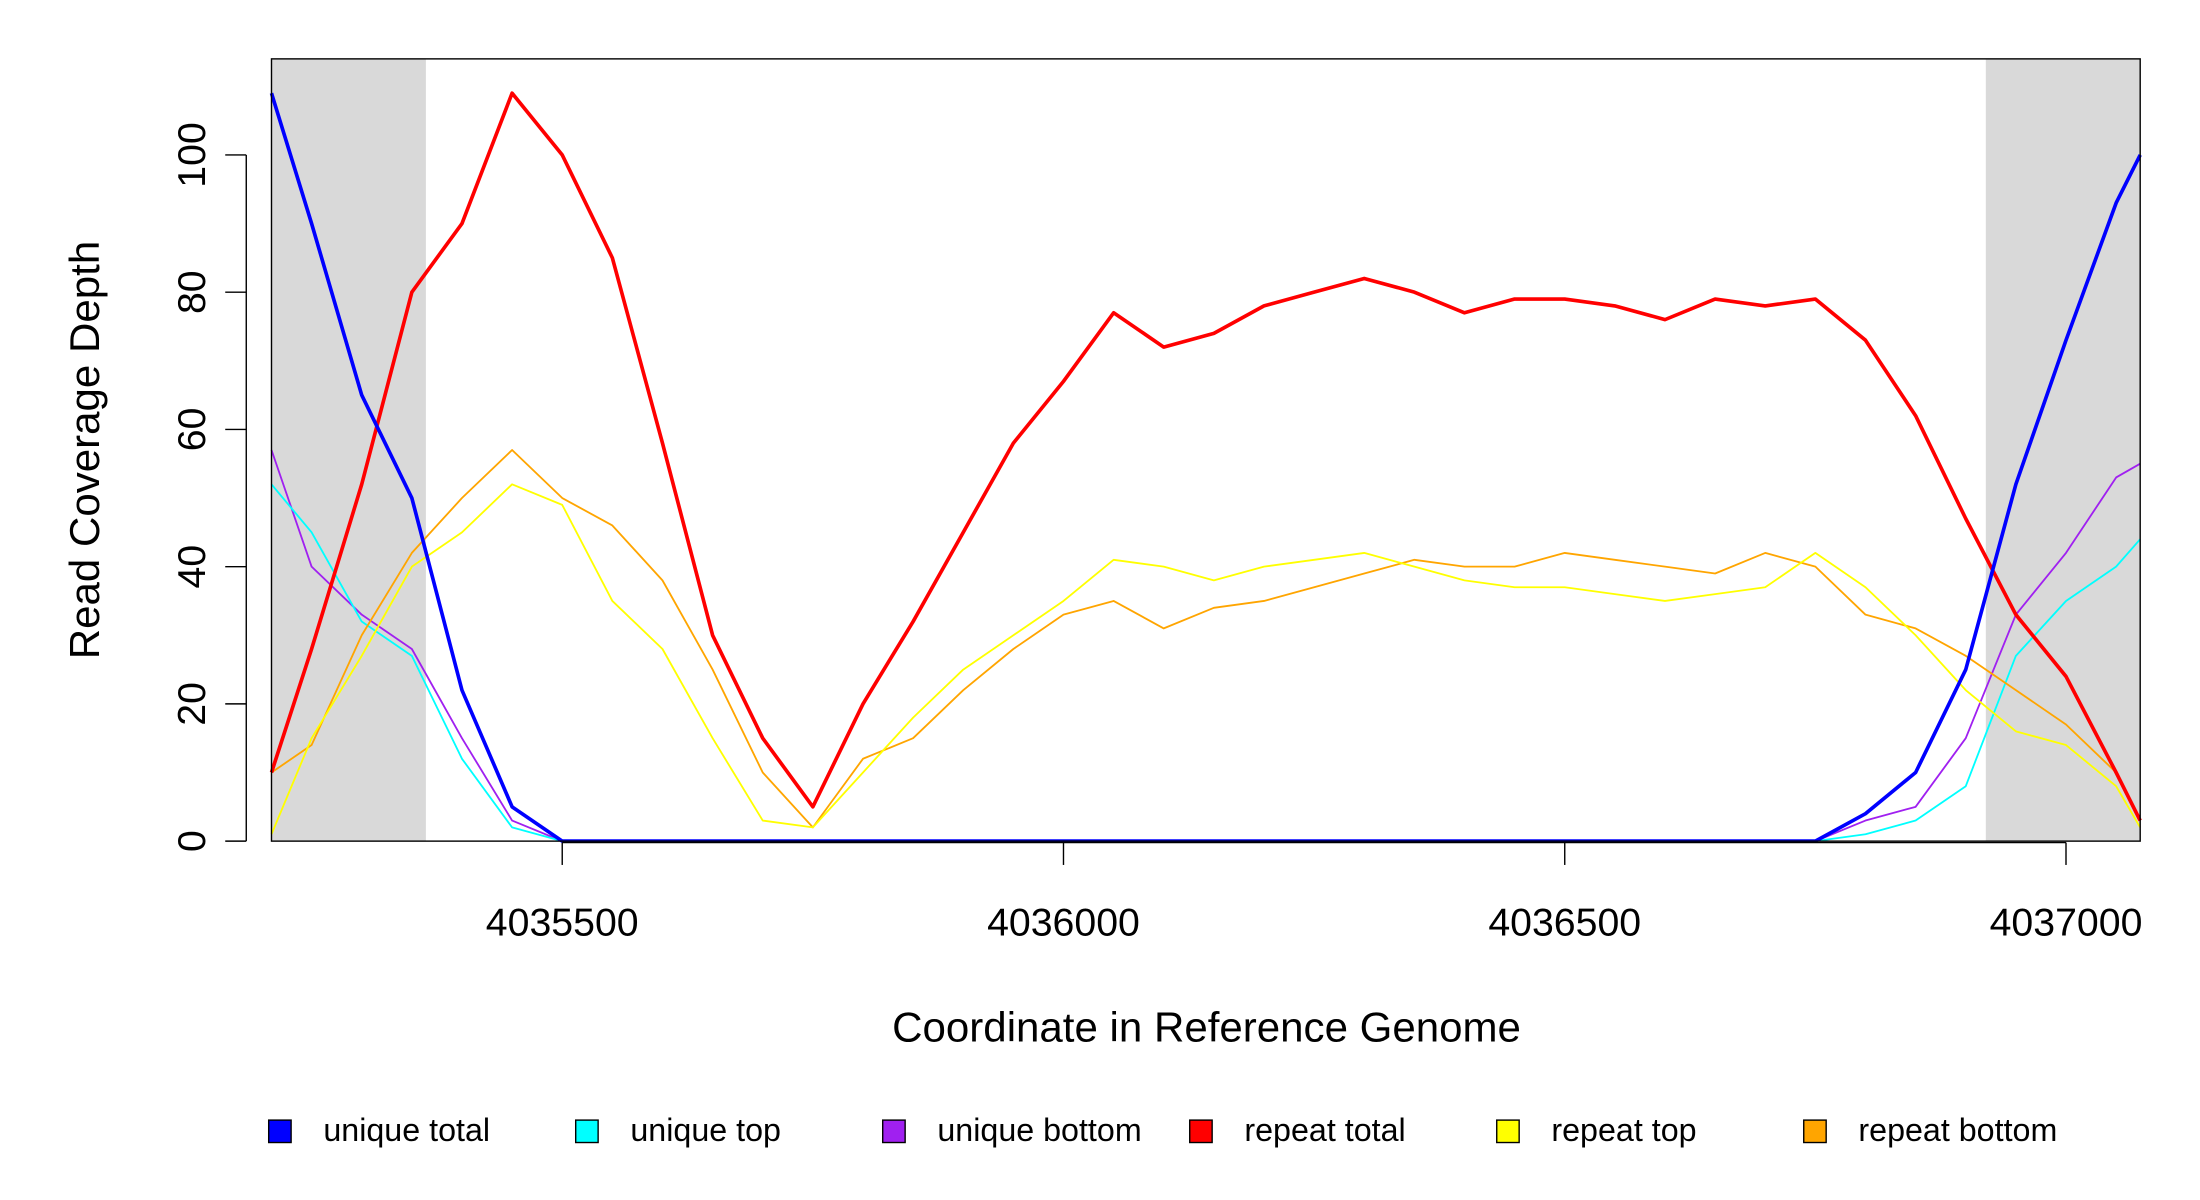  What do you see at coordinates (1063, 923) in the screenshot?
I see `x-tick-label: 4036000` at bounding box center [1063, 923].